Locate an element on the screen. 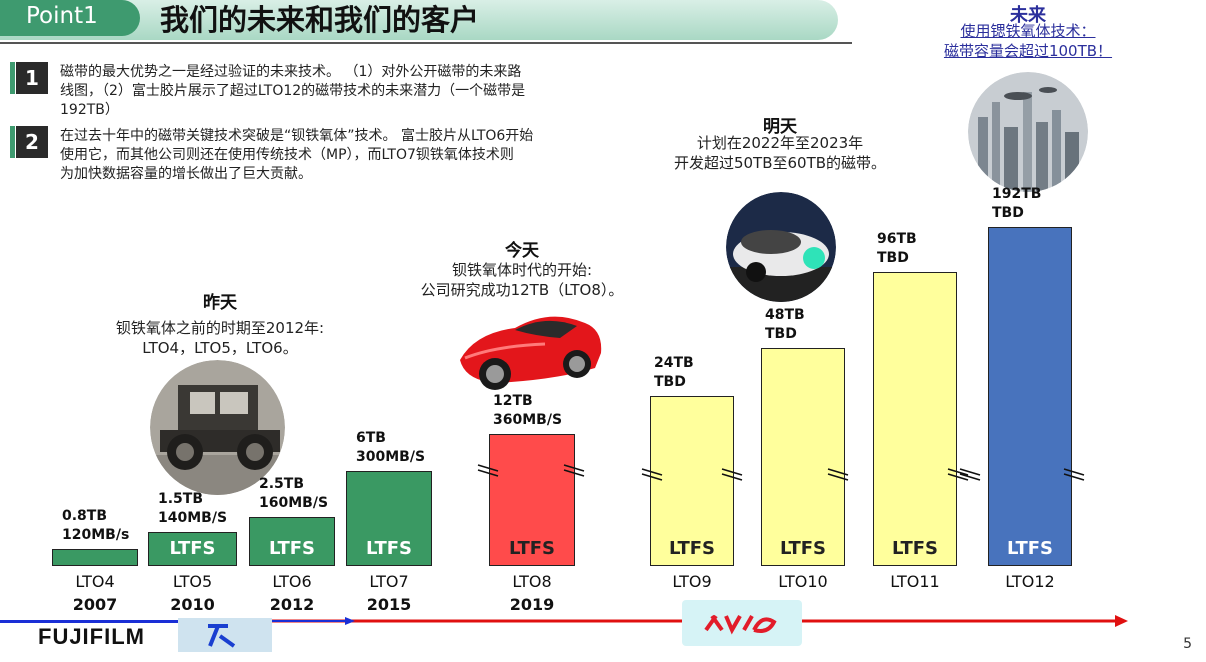  today-heading: 今天 is located at coordinates (522, 251).